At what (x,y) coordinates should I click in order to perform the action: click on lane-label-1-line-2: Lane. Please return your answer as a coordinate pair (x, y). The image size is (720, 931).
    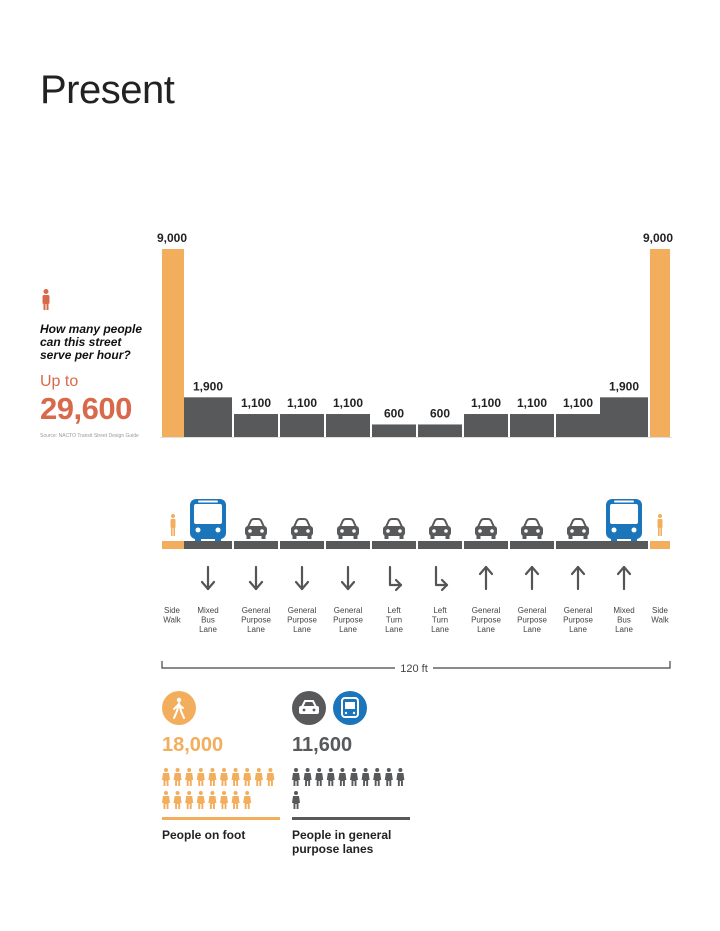
    Looking at the image, I should click on (208, 629).